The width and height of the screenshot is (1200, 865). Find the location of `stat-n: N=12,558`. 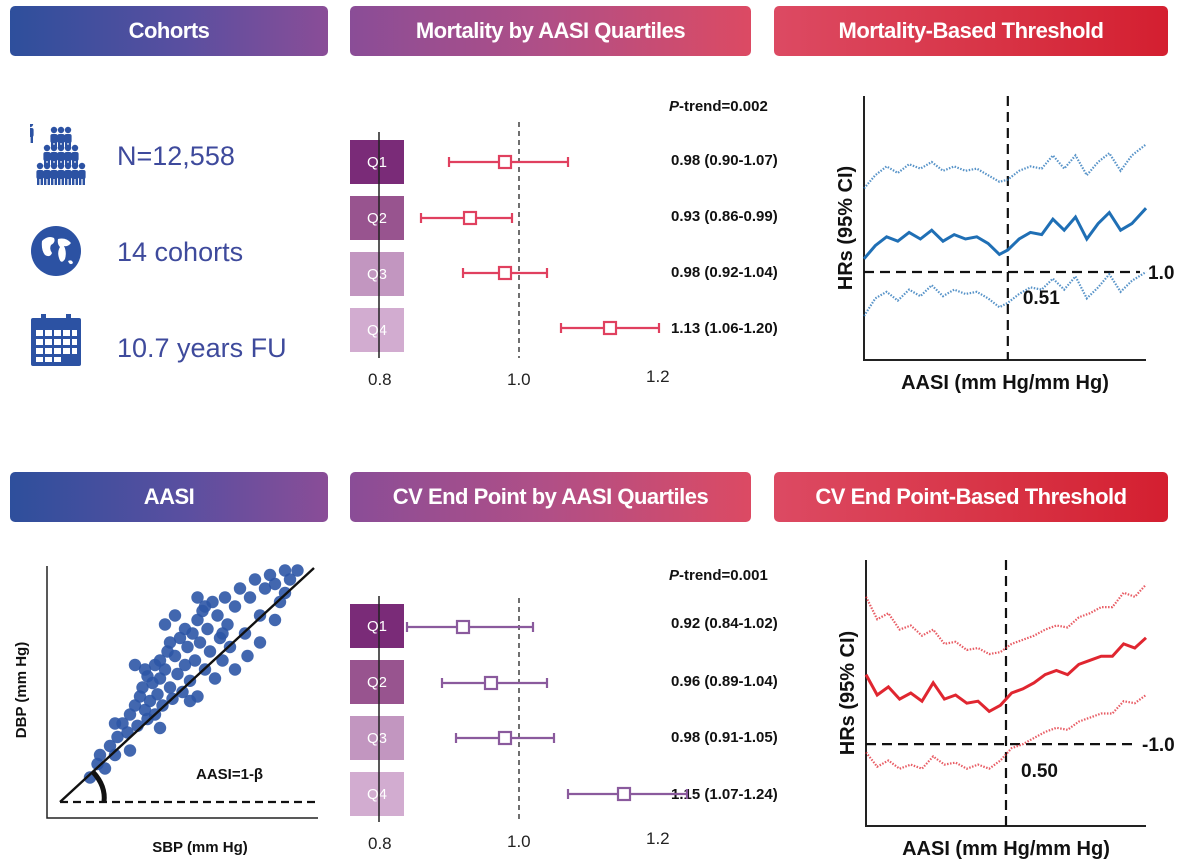

stat-n: N=12,558 is located at coordinates (176, 156).